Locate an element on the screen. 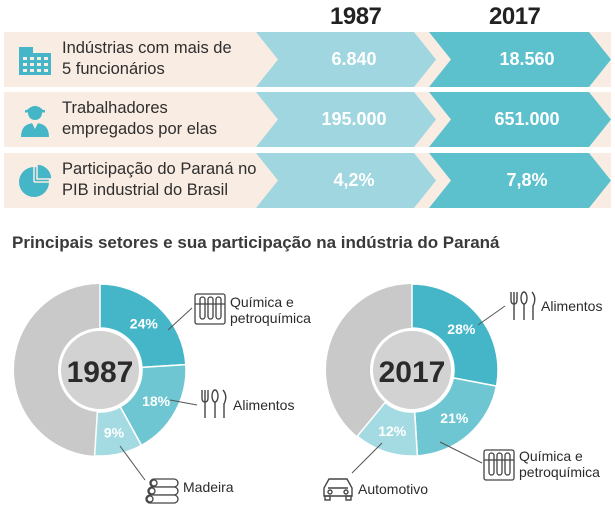 The height and width of the screenshot is (516, 615). row-label-line: Participação do Paraná no is located at coordinates (159, 169).